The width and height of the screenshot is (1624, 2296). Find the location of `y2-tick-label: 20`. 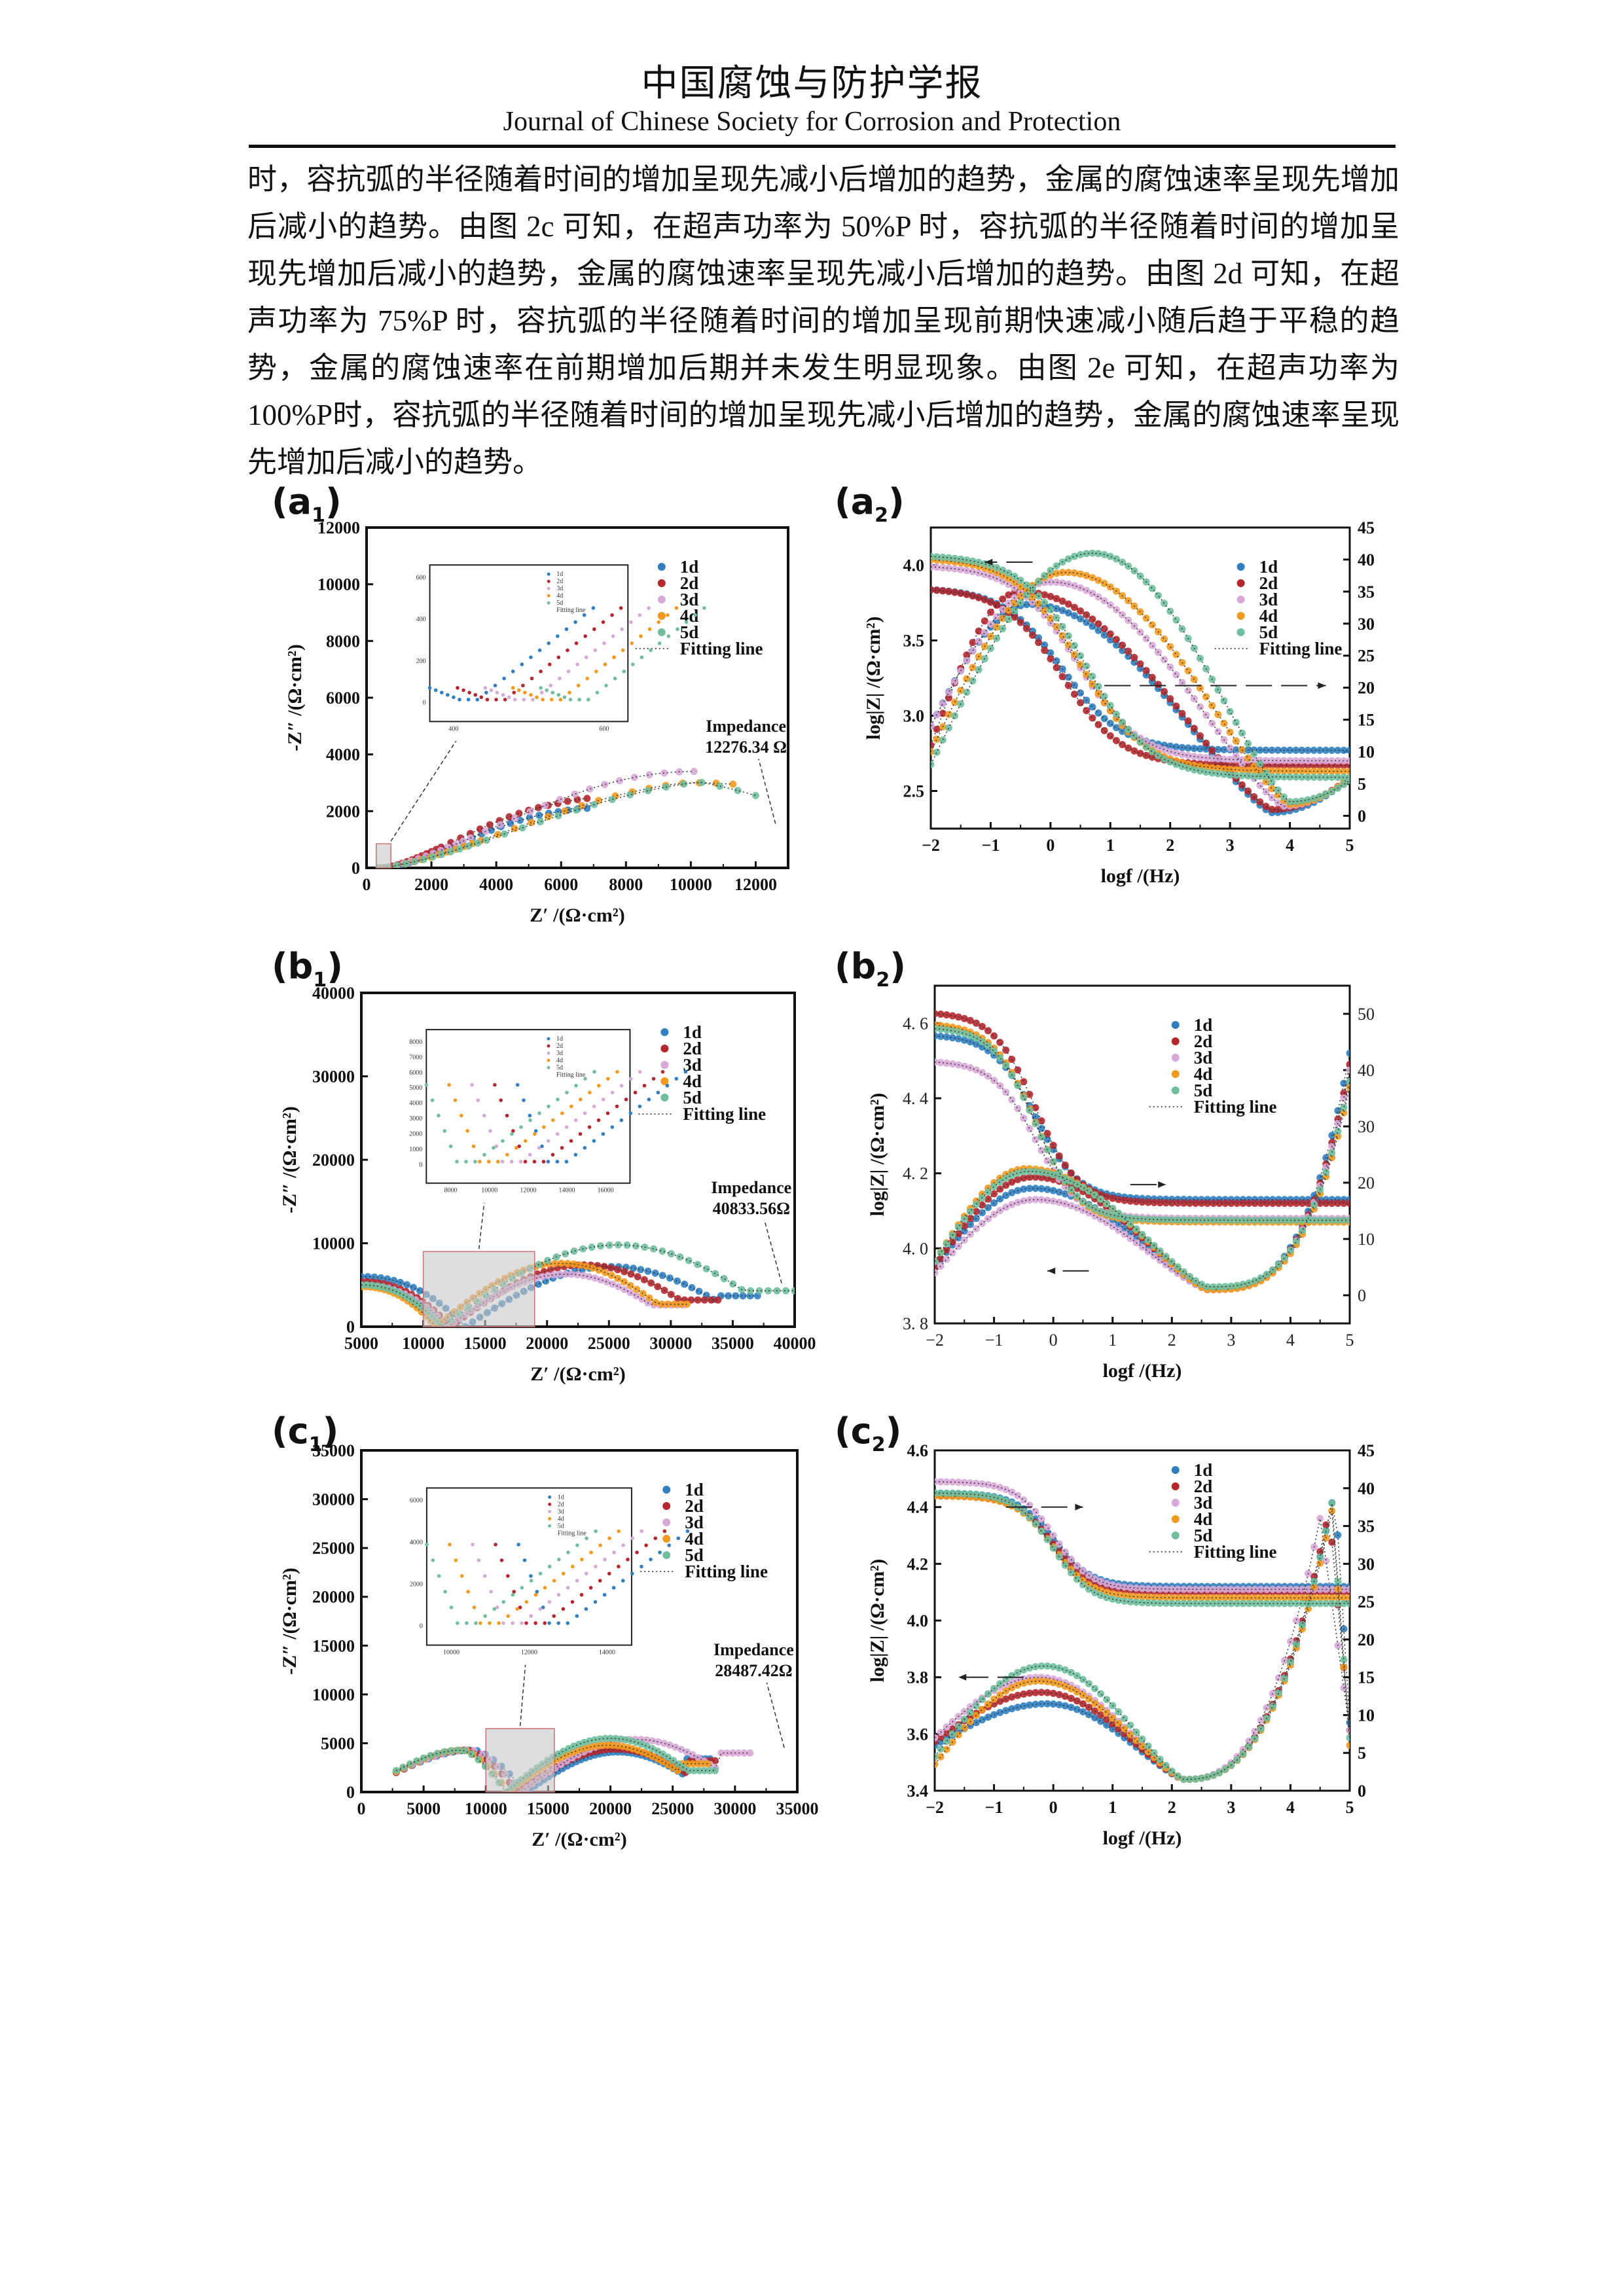

y2-tick-label: 20 is located at coordinates (1366, 1639).